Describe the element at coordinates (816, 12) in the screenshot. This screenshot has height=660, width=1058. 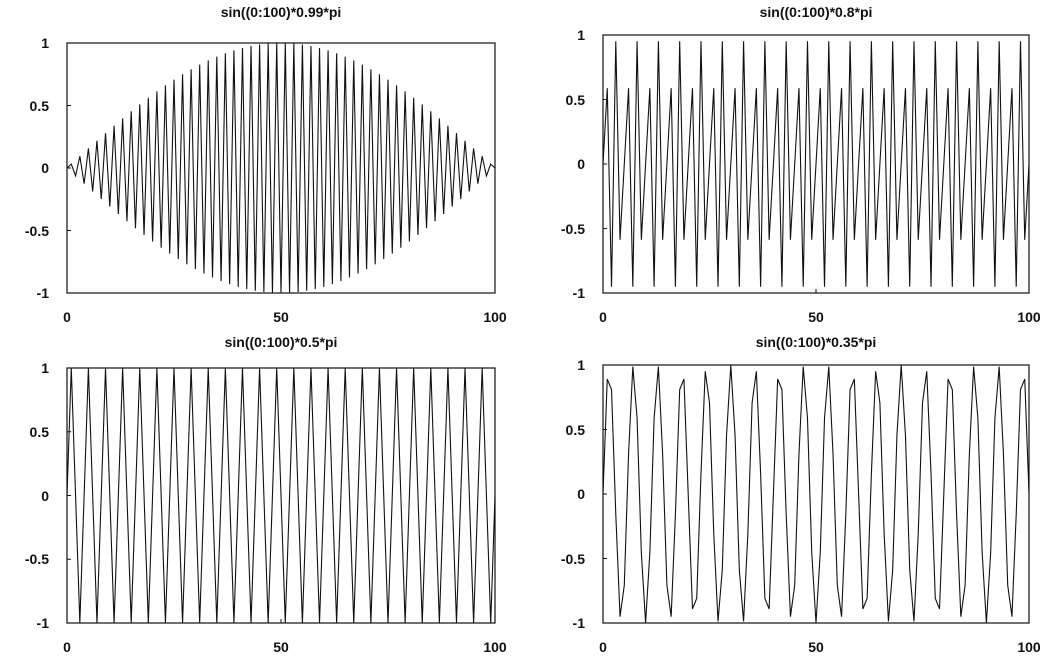
I see `subplot-title: sin((0:100)*0.8*pi` at that location.